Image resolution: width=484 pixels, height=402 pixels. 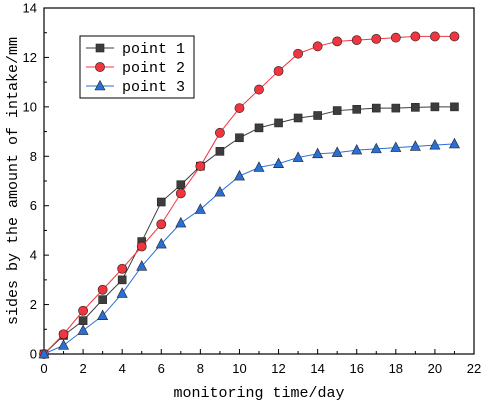 What do you see at coordinates (260, 362) in the screenshot?
I see `x-axis: 0 2 4 6 8 10 12 14 16 18 20 22` at bounding box center [260, 362].